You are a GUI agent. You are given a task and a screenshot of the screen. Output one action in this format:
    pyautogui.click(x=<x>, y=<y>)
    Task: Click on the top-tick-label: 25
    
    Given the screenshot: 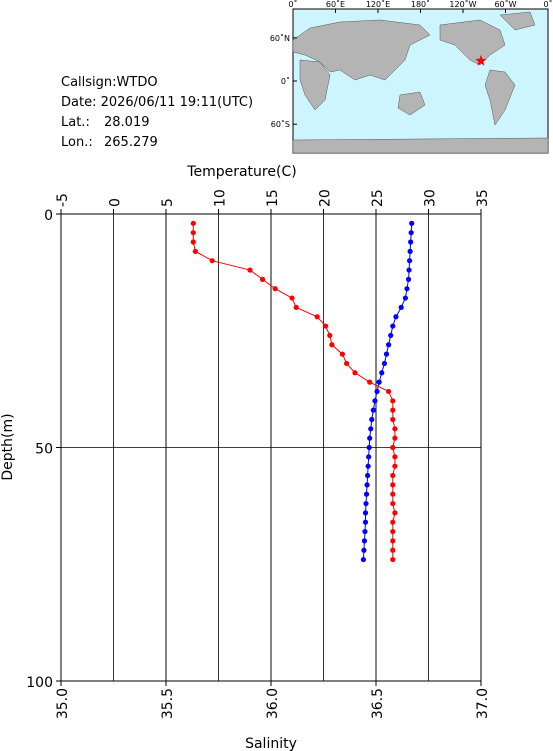 What is the action you would take?
    pyautogui.click(x=378, y=198)
    